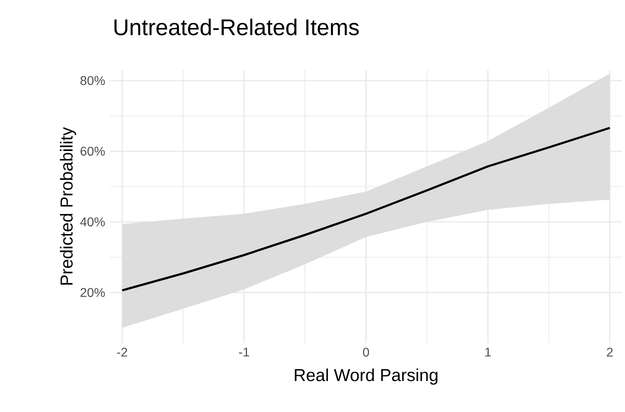 The height and width of the screenshot is (412, 625). I want to click on x-tick-label: 1, so click(488, 352).